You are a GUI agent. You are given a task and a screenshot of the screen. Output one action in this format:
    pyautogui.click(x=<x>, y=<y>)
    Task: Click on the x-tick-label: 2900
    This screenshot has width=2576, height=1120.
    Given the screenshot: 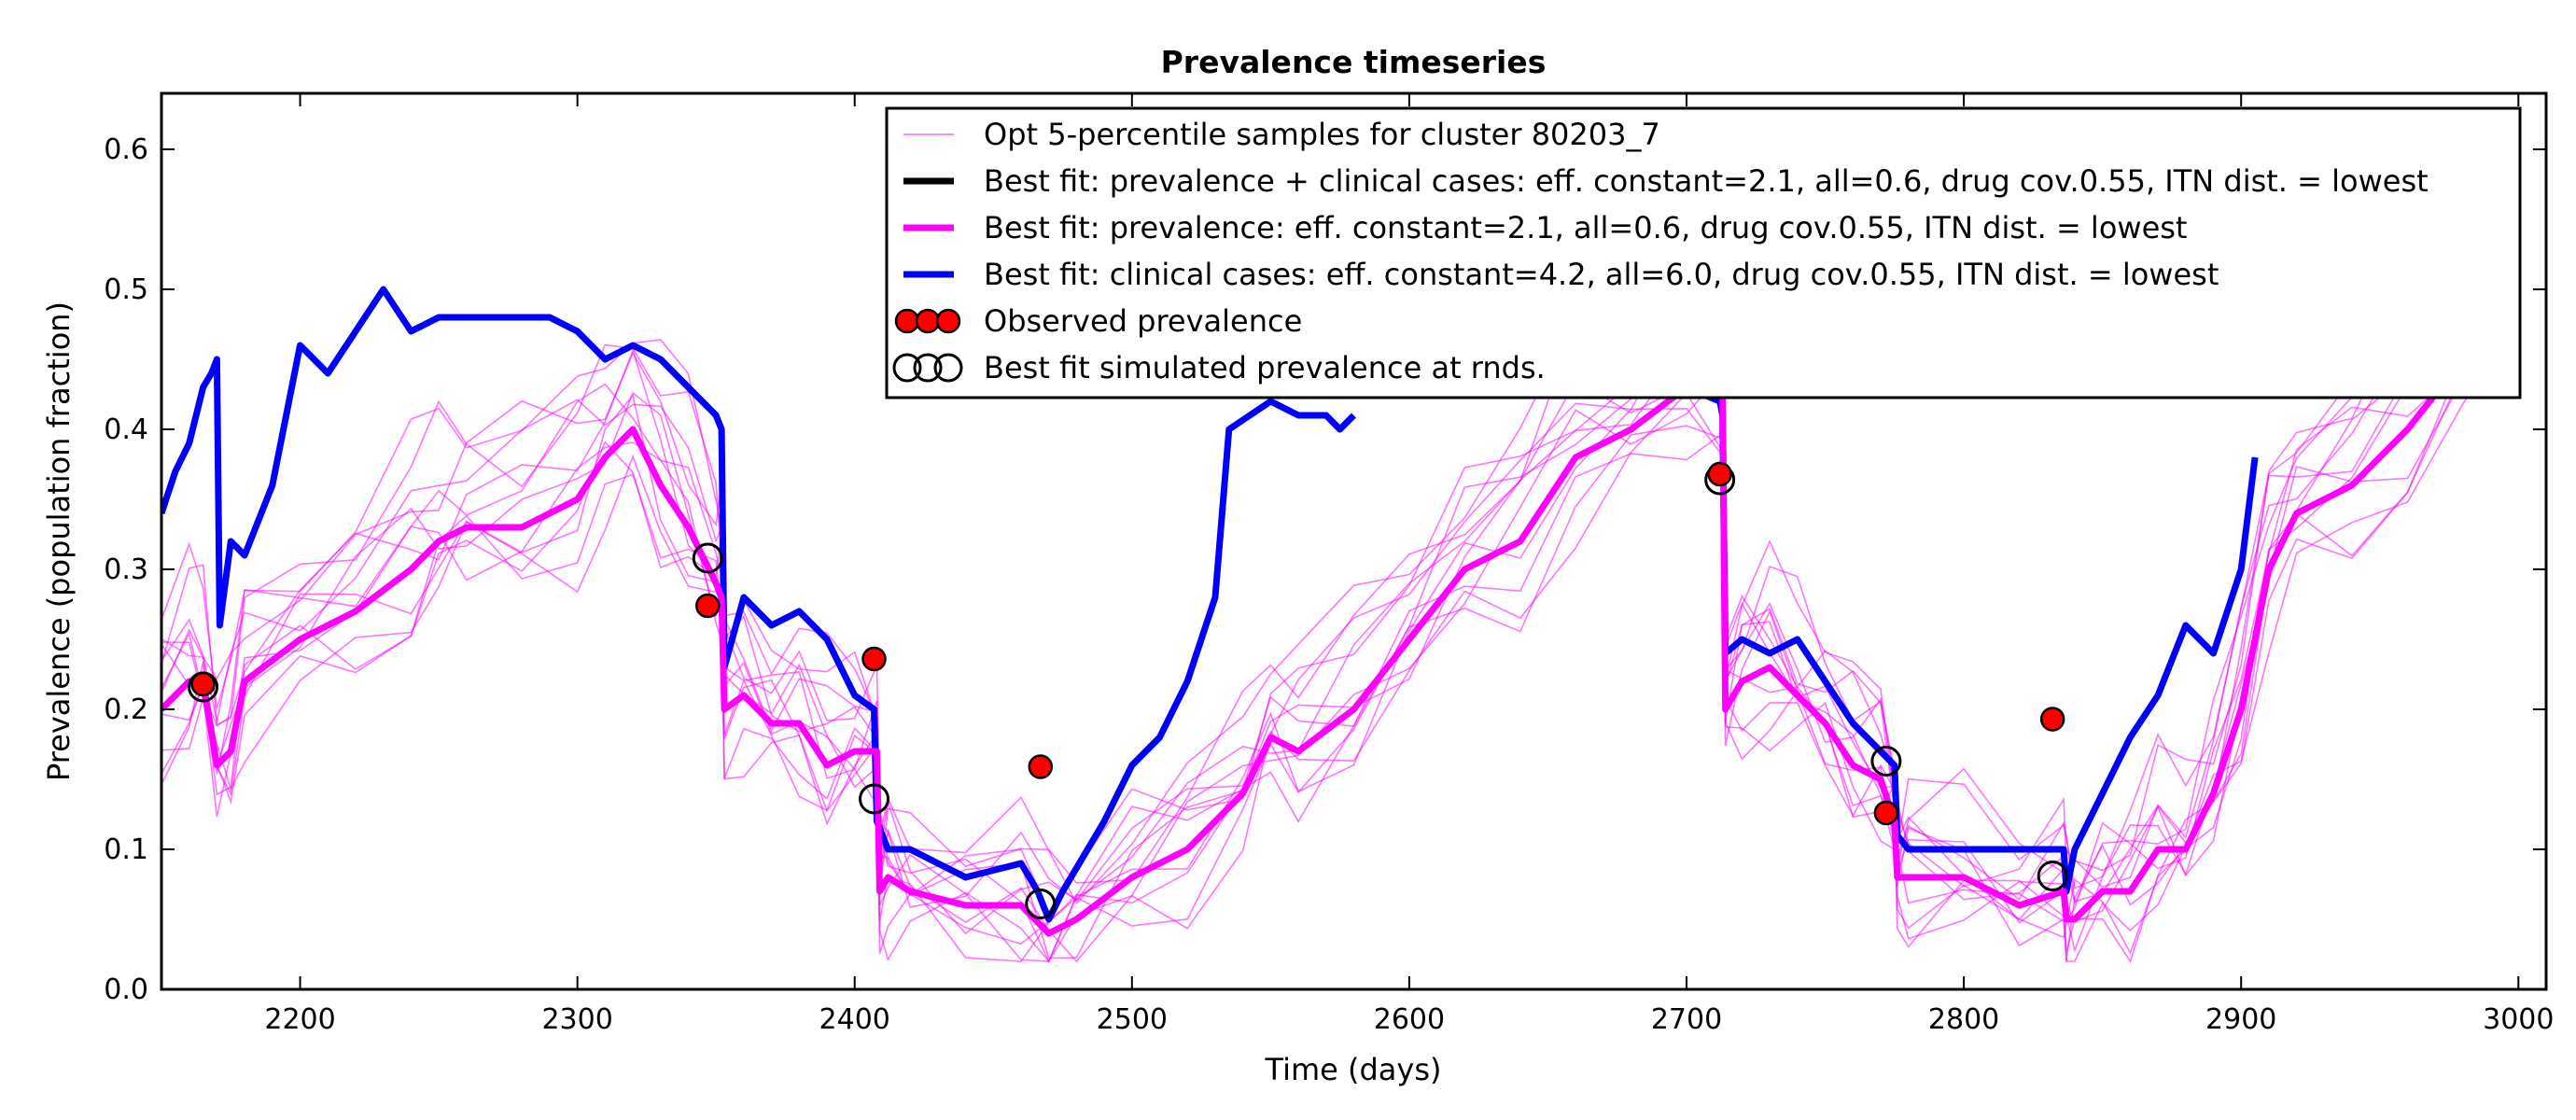 What is the action you would take?
    pyautogui.click(x=2240, y=1019)
    